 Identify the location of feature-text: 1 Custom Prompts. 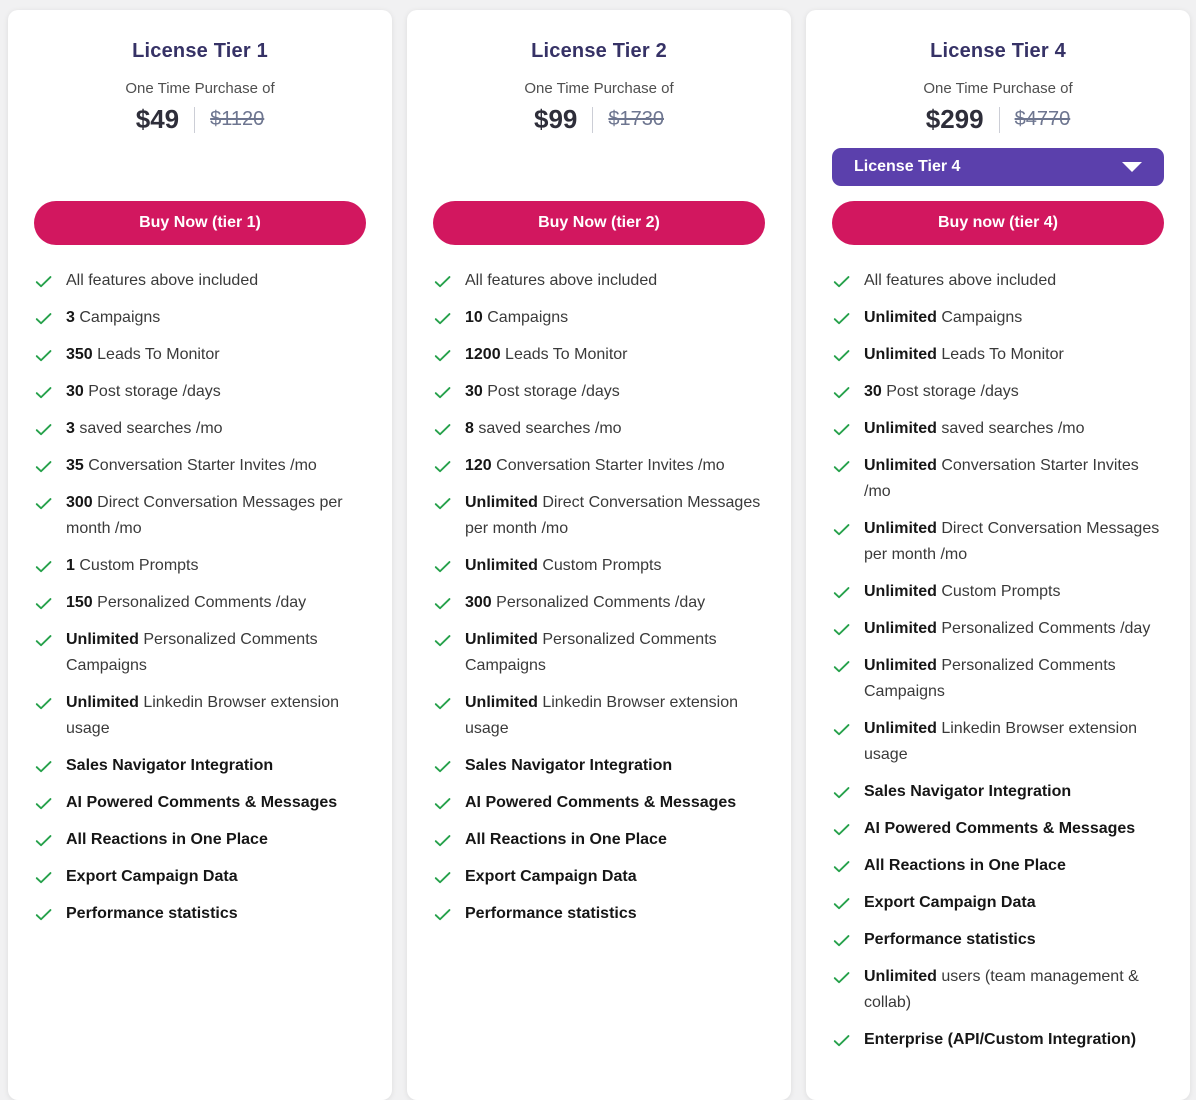
(132, 565).